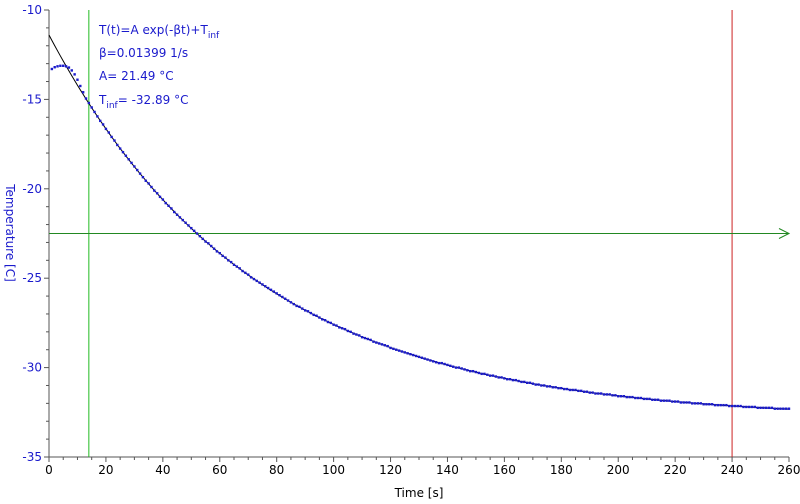 The image size is (800, 504). What do you see at coordinates (276, 470) in the screenshot?
I see `x-tick-label: 80` at bounding box center [276, 470].